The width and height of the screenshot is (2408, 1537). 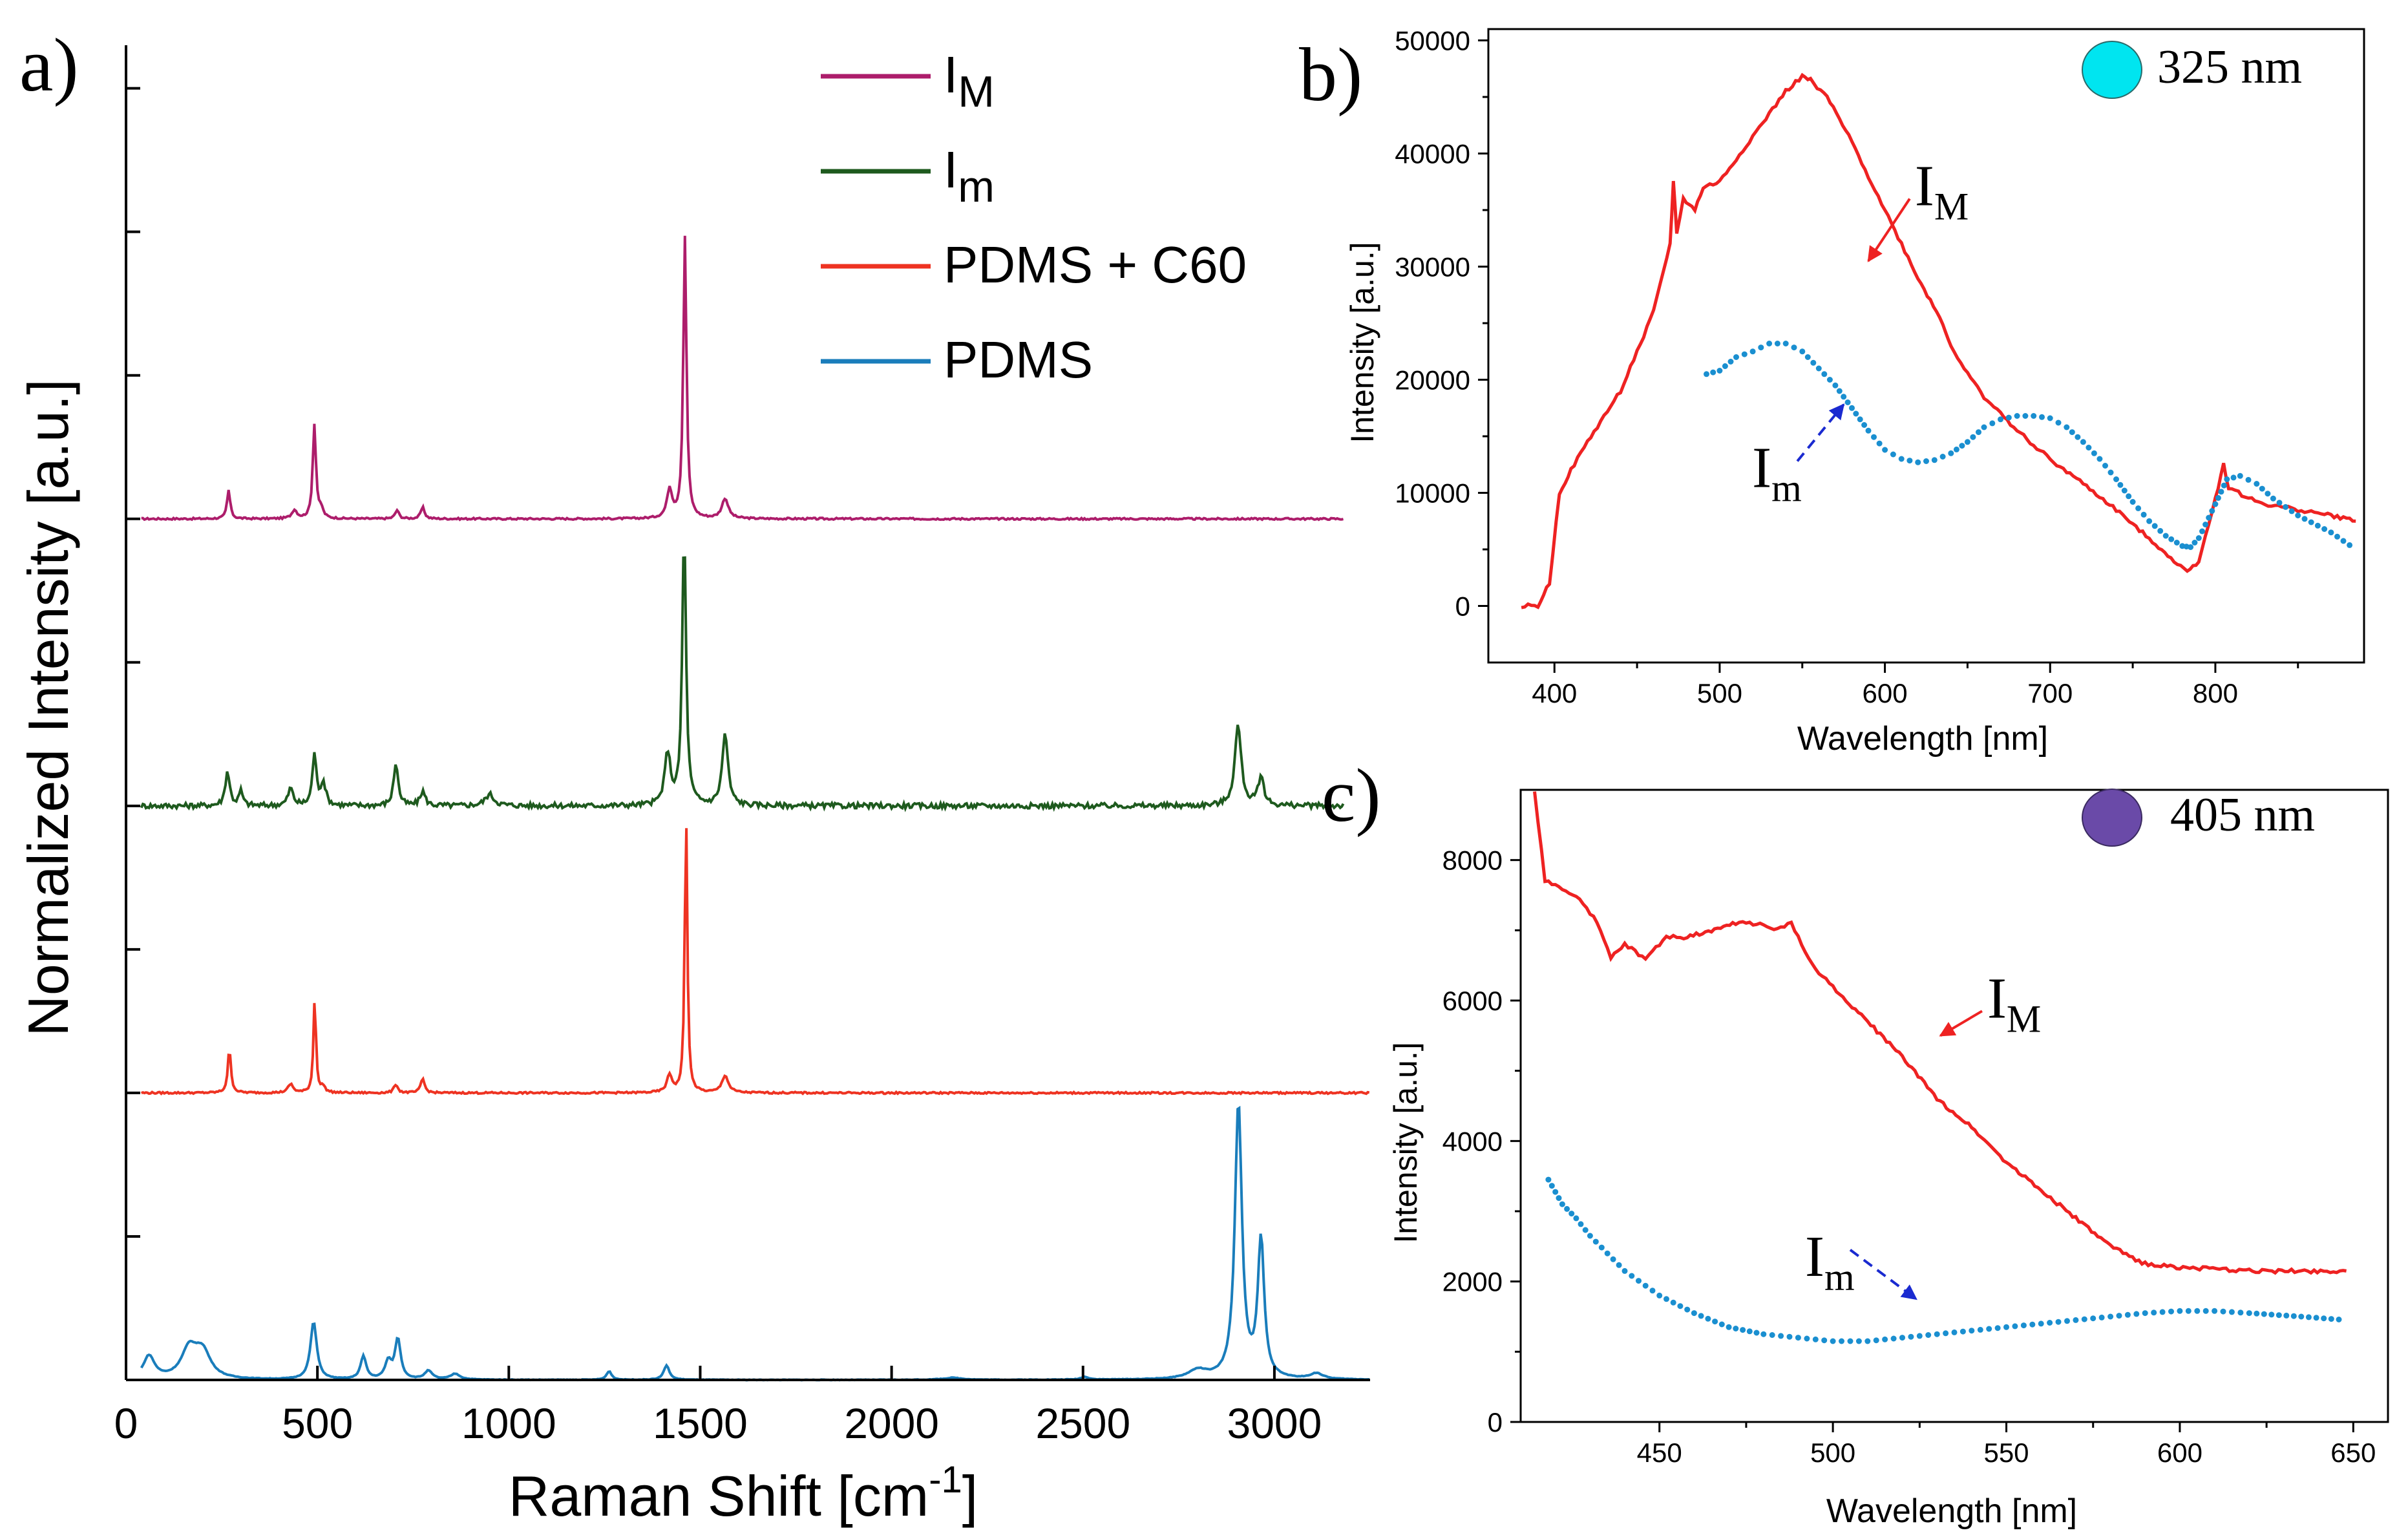 What do you see at coordinates (1940, 1068) in the screenshot?
I see `panel-c-series` at bounding box center [1940, 1068].